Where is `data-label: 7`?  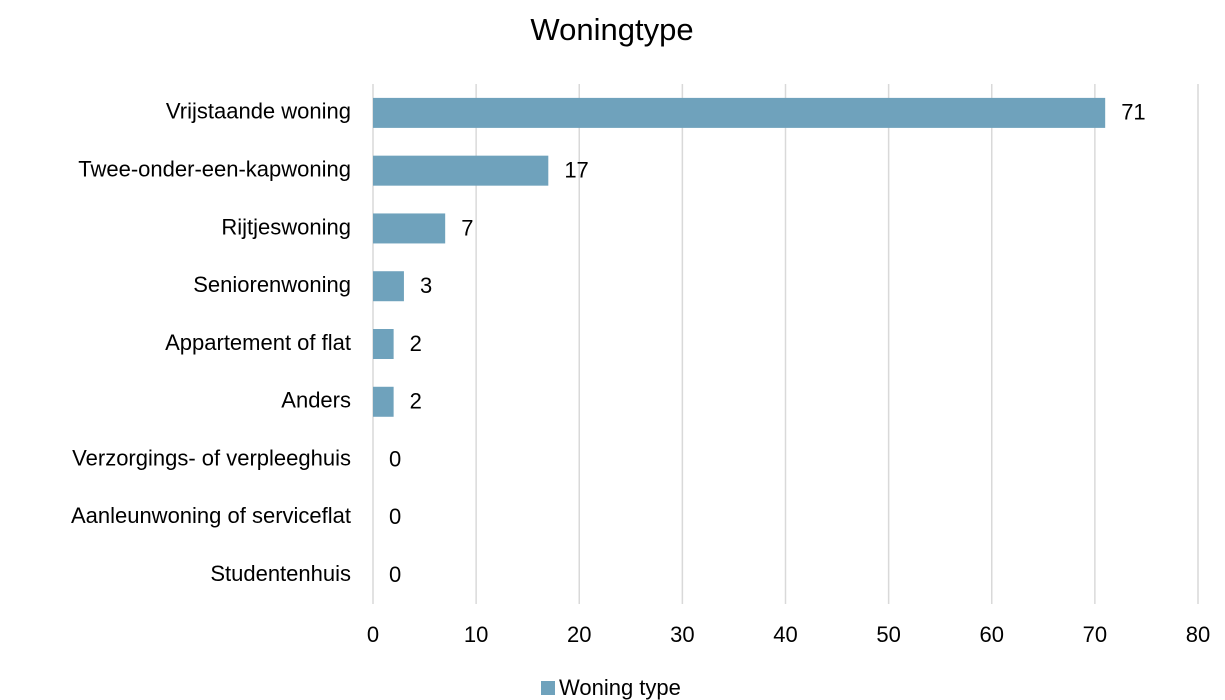 data-label: 7 is located at coordinates (467, 227).